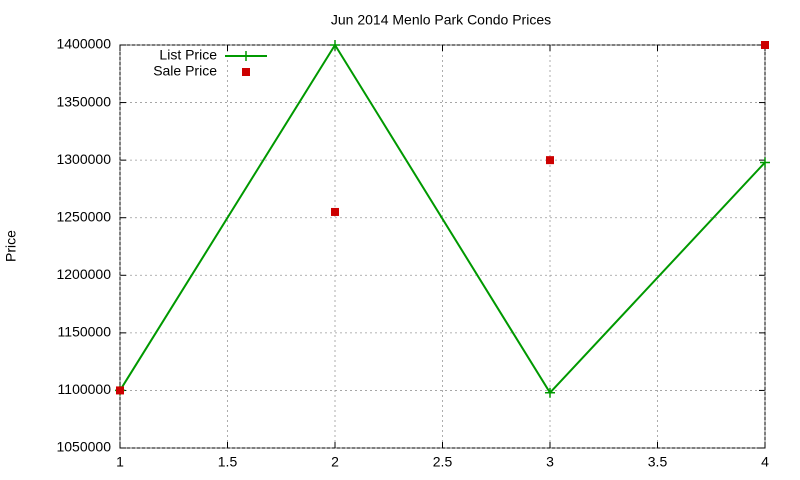 The width and height of the screenshot is (800, 480). I want to click on x-tick-label: 1, so click(120, 462).